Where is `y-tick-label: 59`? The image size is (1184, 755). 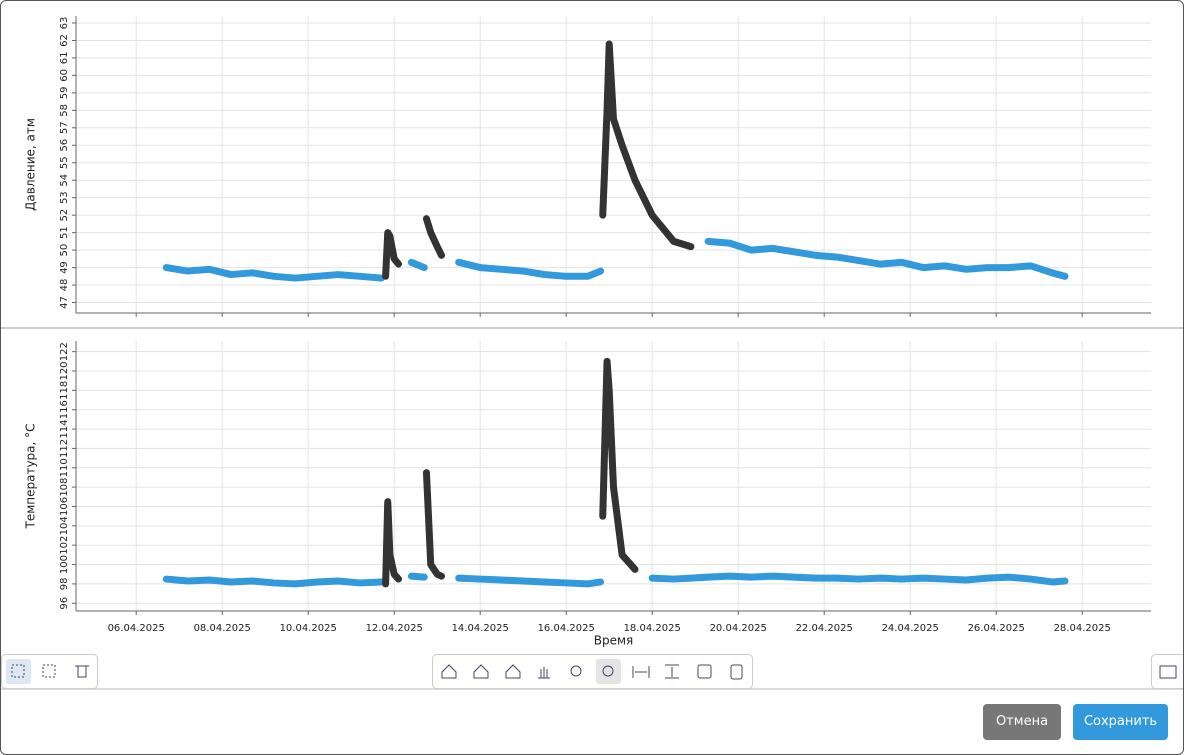 y-tick-label: 59 is located at coordinates (64, 93).